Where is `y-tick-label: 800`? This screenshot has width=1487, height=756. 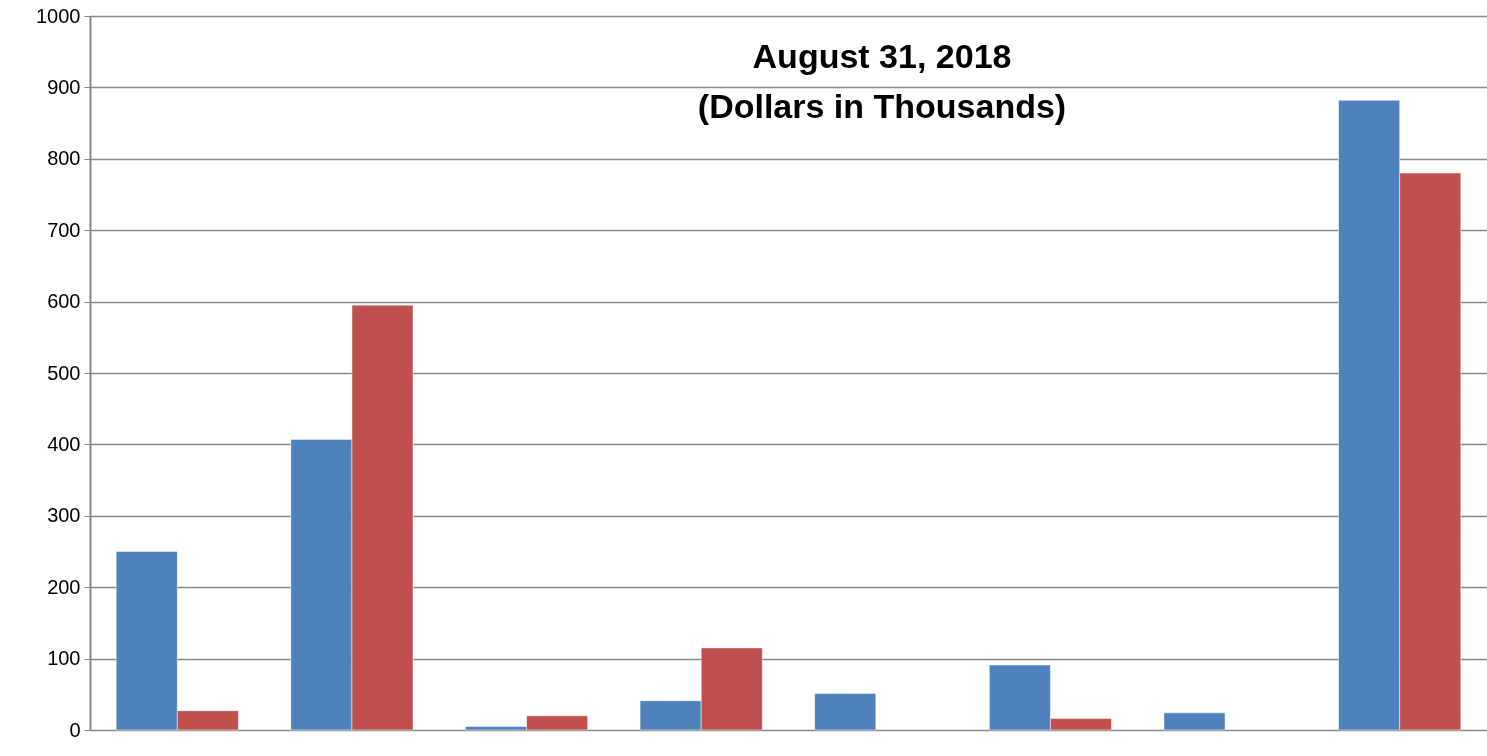 y-tick-label: 800 is located at coordinates (64, 158).